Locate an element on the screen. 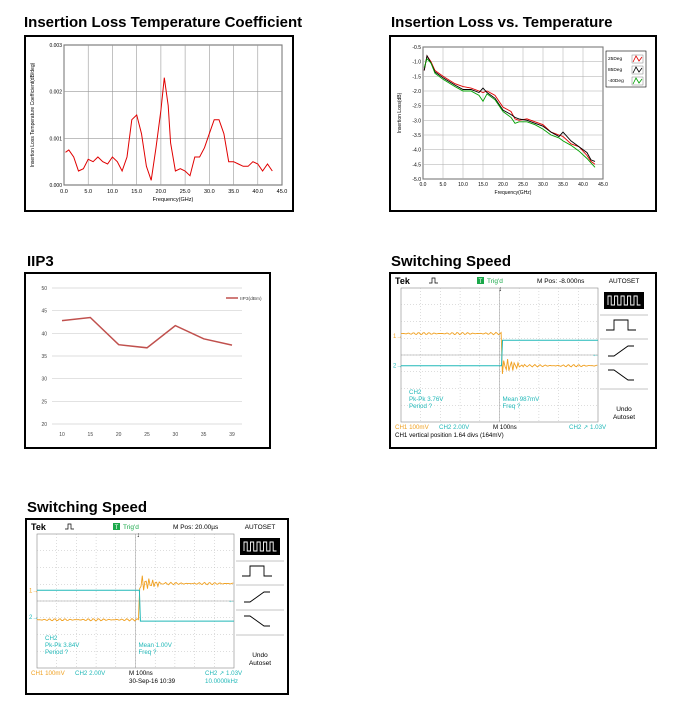  scope-meas-pkpk: Pk-Pk 3.84V is located at coordinates (62, 645).